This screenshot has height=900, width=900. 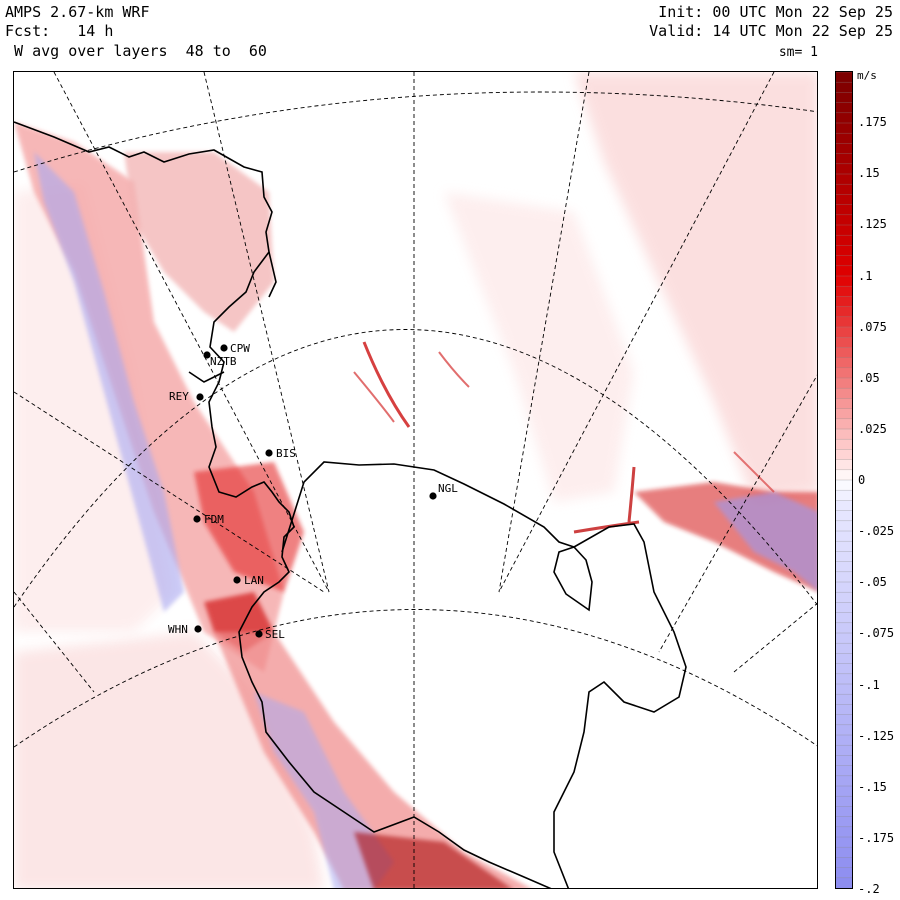 I want to click on colorbar-tick-label: -.125, so click(x=876, y=735).